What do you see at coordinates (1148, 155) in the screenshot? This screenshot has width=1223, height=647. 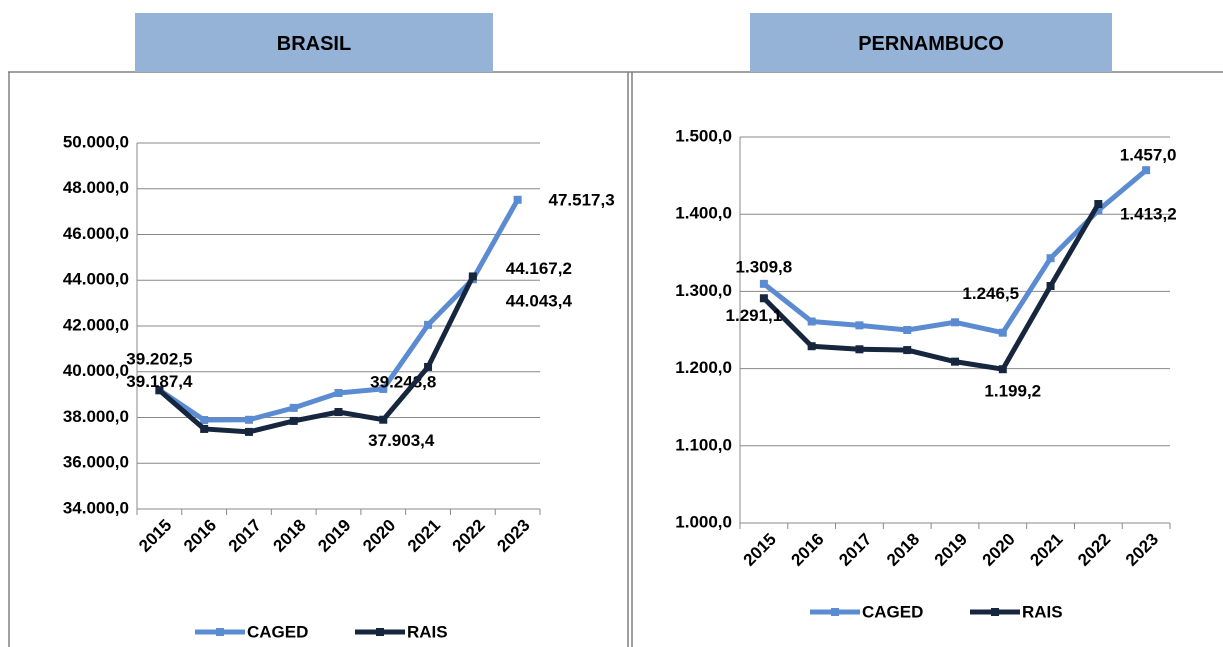 I see `data-label: 1.457,0` at bounding box center [1148, 155].